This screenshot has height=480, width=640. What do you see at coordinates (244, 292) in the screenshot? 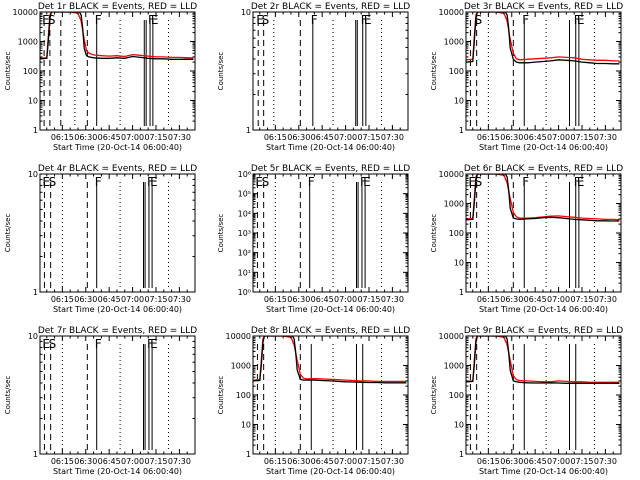
I see `y-tick-label: 10⁰` at bounding box center [244, 292].